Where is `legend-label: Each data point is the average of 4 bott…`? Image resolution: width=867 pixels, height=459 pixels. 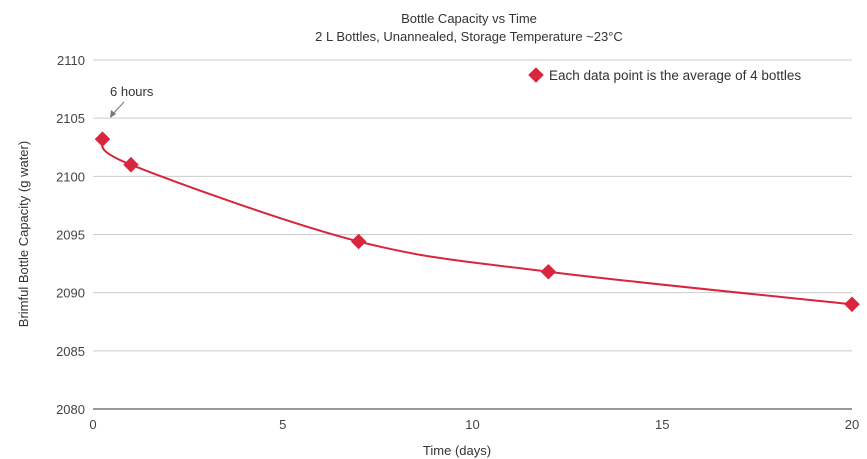 legend-label: Each data point is the average of 4 bott… is located at coordinates (675, 75).